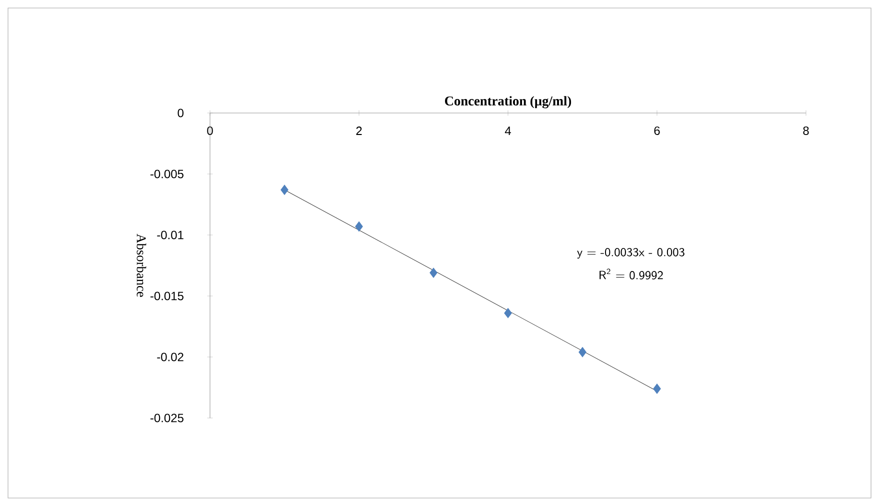 This screenshot has width=872, height=499. I want to click on y-tick-label: -0.02, so click(170, 357).